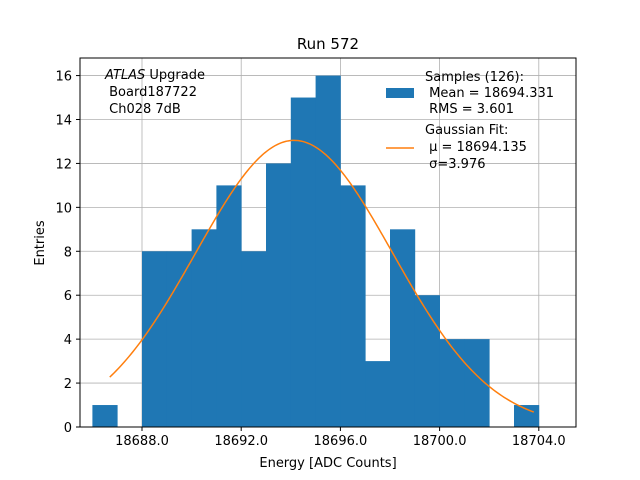 The width and height of the screenshot is (640, 480). Describe the element at coordinates (68, 384) in the screenshot. I see `y-tick-label-1: 2` at that location.